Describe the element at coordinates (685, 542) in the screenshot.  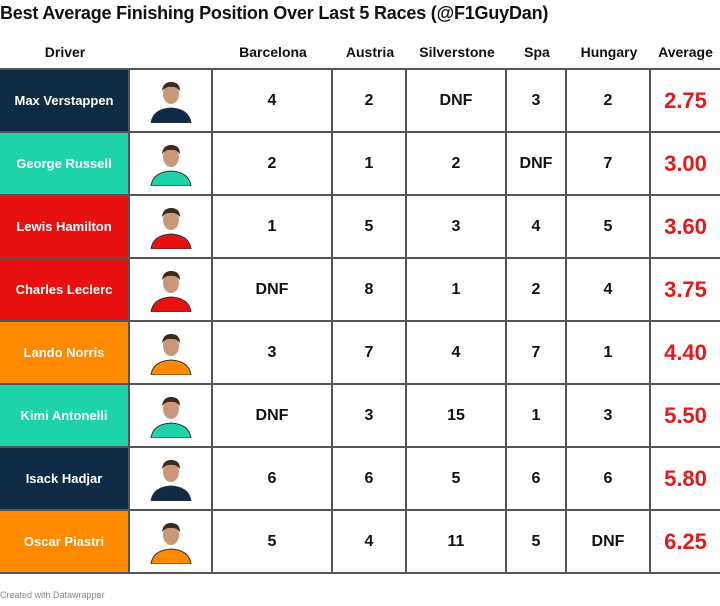
I see `average-value: 6.25` at that location.